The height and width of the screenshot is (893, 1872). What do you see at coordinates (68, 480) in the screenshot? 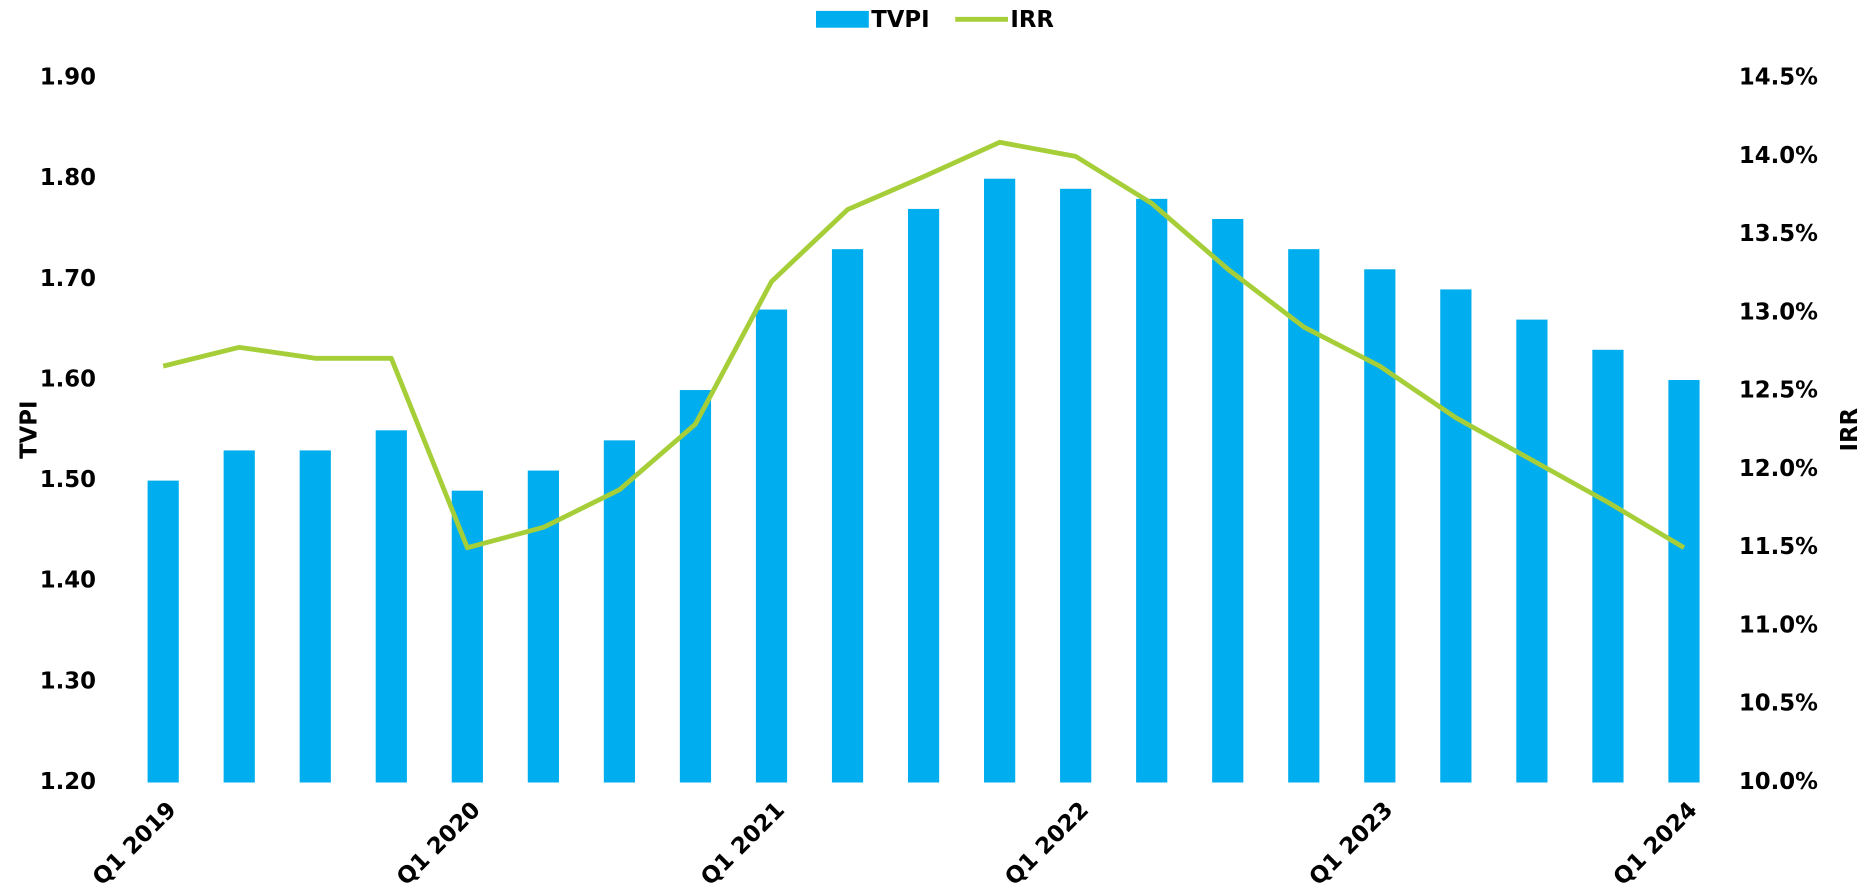
I see `y-tick-label: 1.50` at bounding box center [68, 480].